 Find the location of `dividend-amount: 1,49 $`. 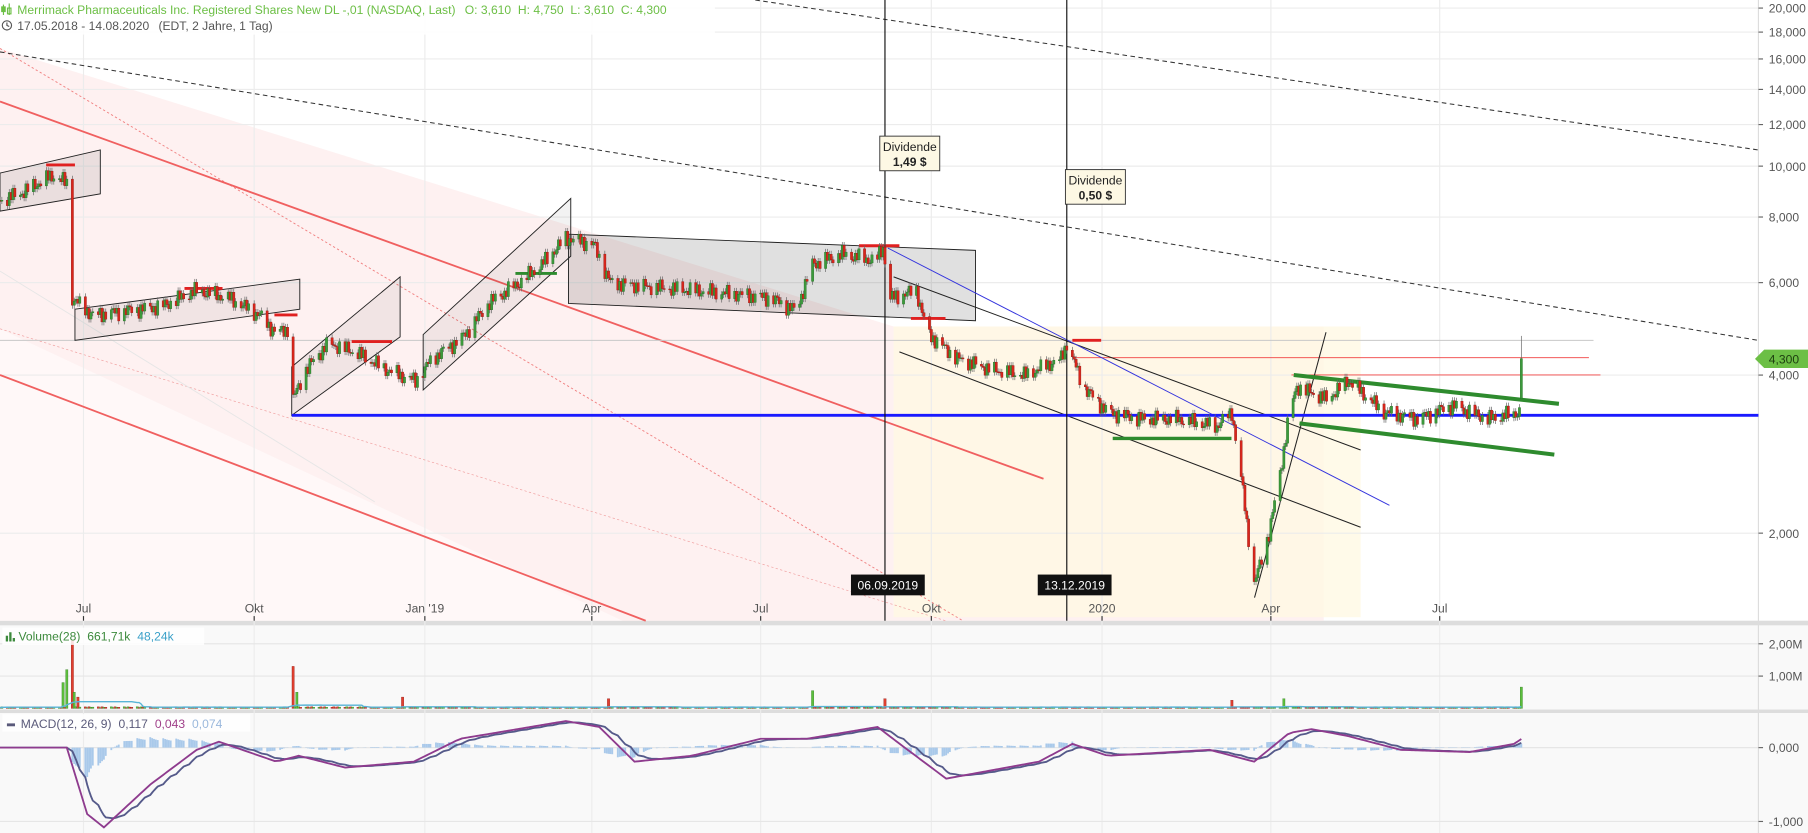

dividend-amount: 1,49 $ is located at coordinates (910, 162).